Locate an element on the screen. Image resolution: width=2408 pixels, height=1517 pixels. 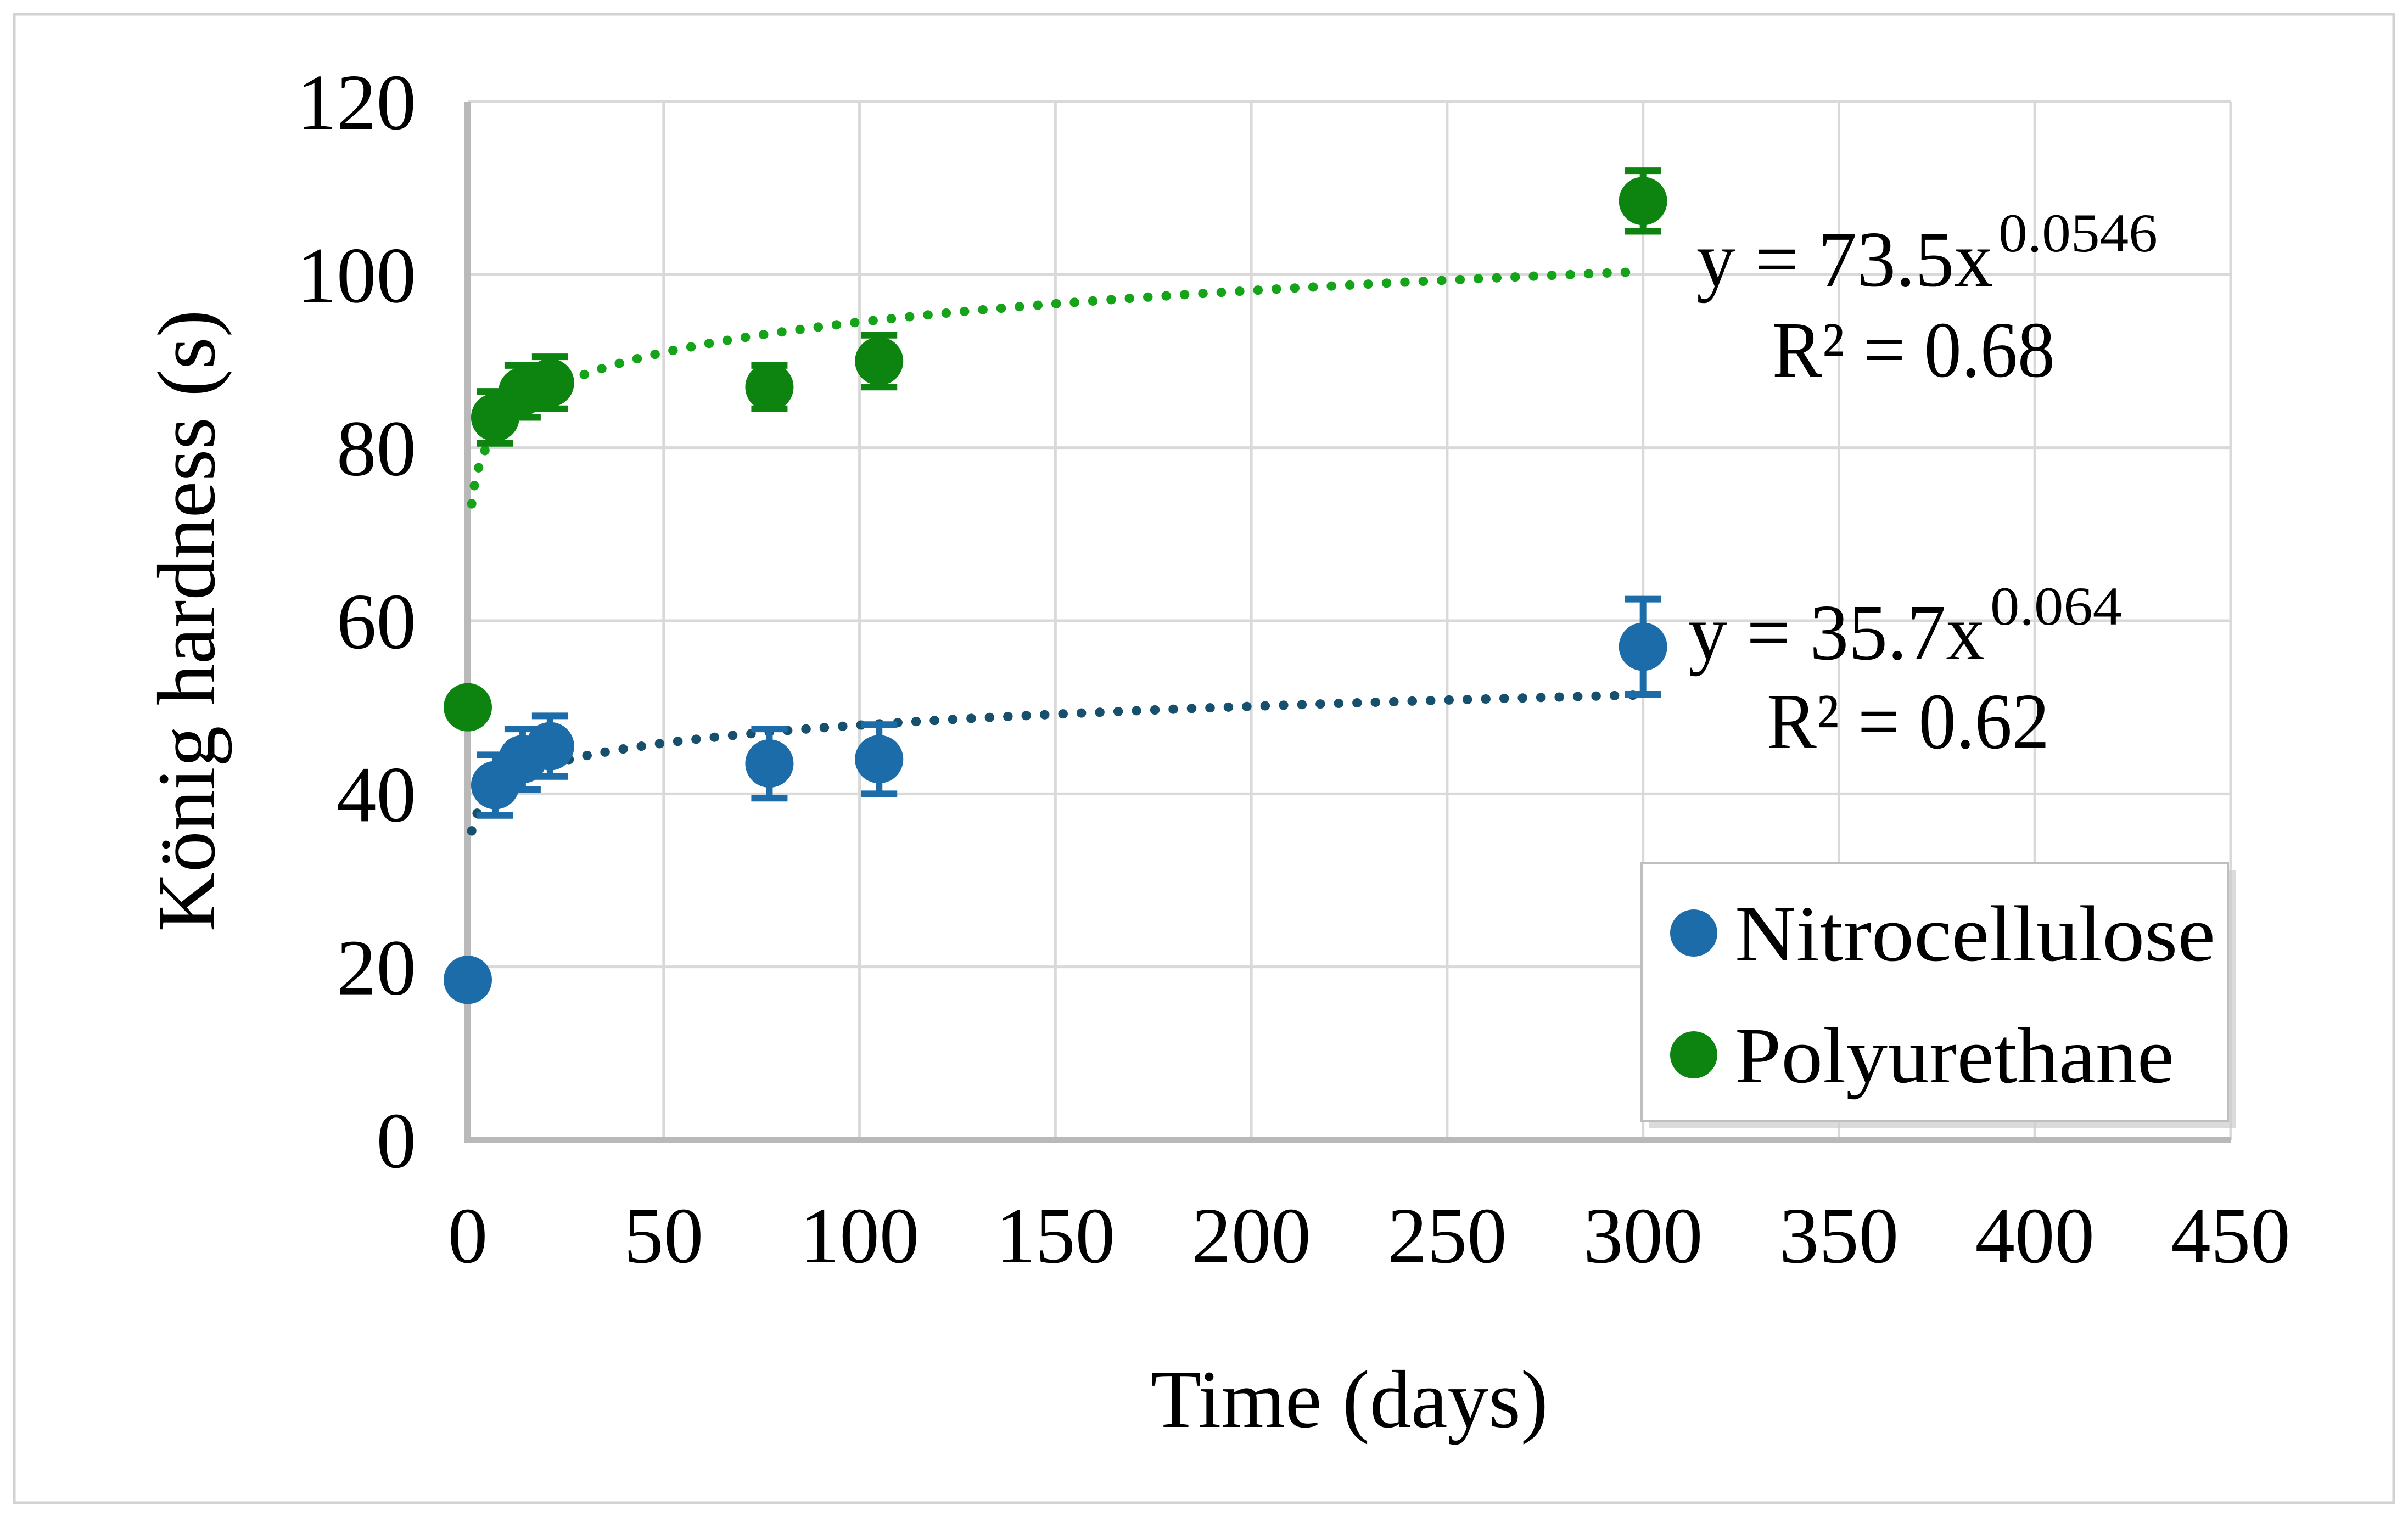
x-tick-label-150: 150 is located at coordinates (1056, 1236).